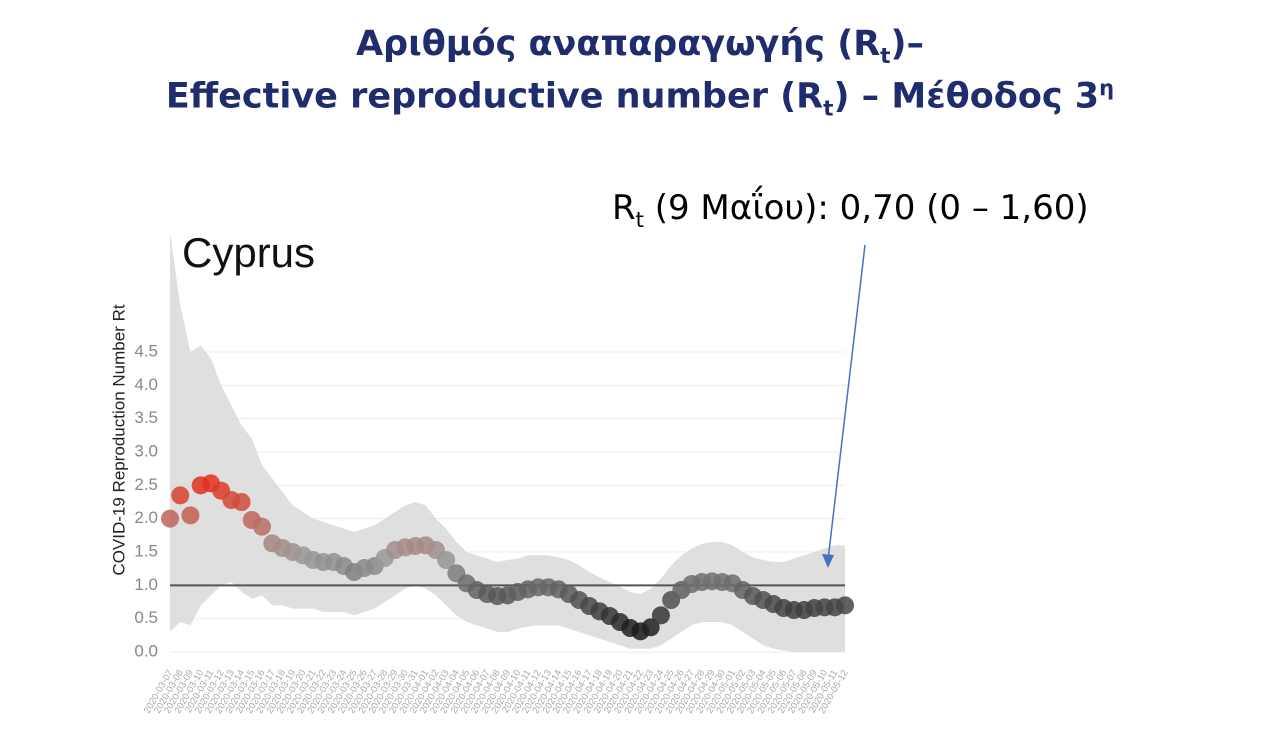 Image resolution: width=1280 pixels, height=754 pixels. I want to click on title-superscript: η, so click(1107, 88).